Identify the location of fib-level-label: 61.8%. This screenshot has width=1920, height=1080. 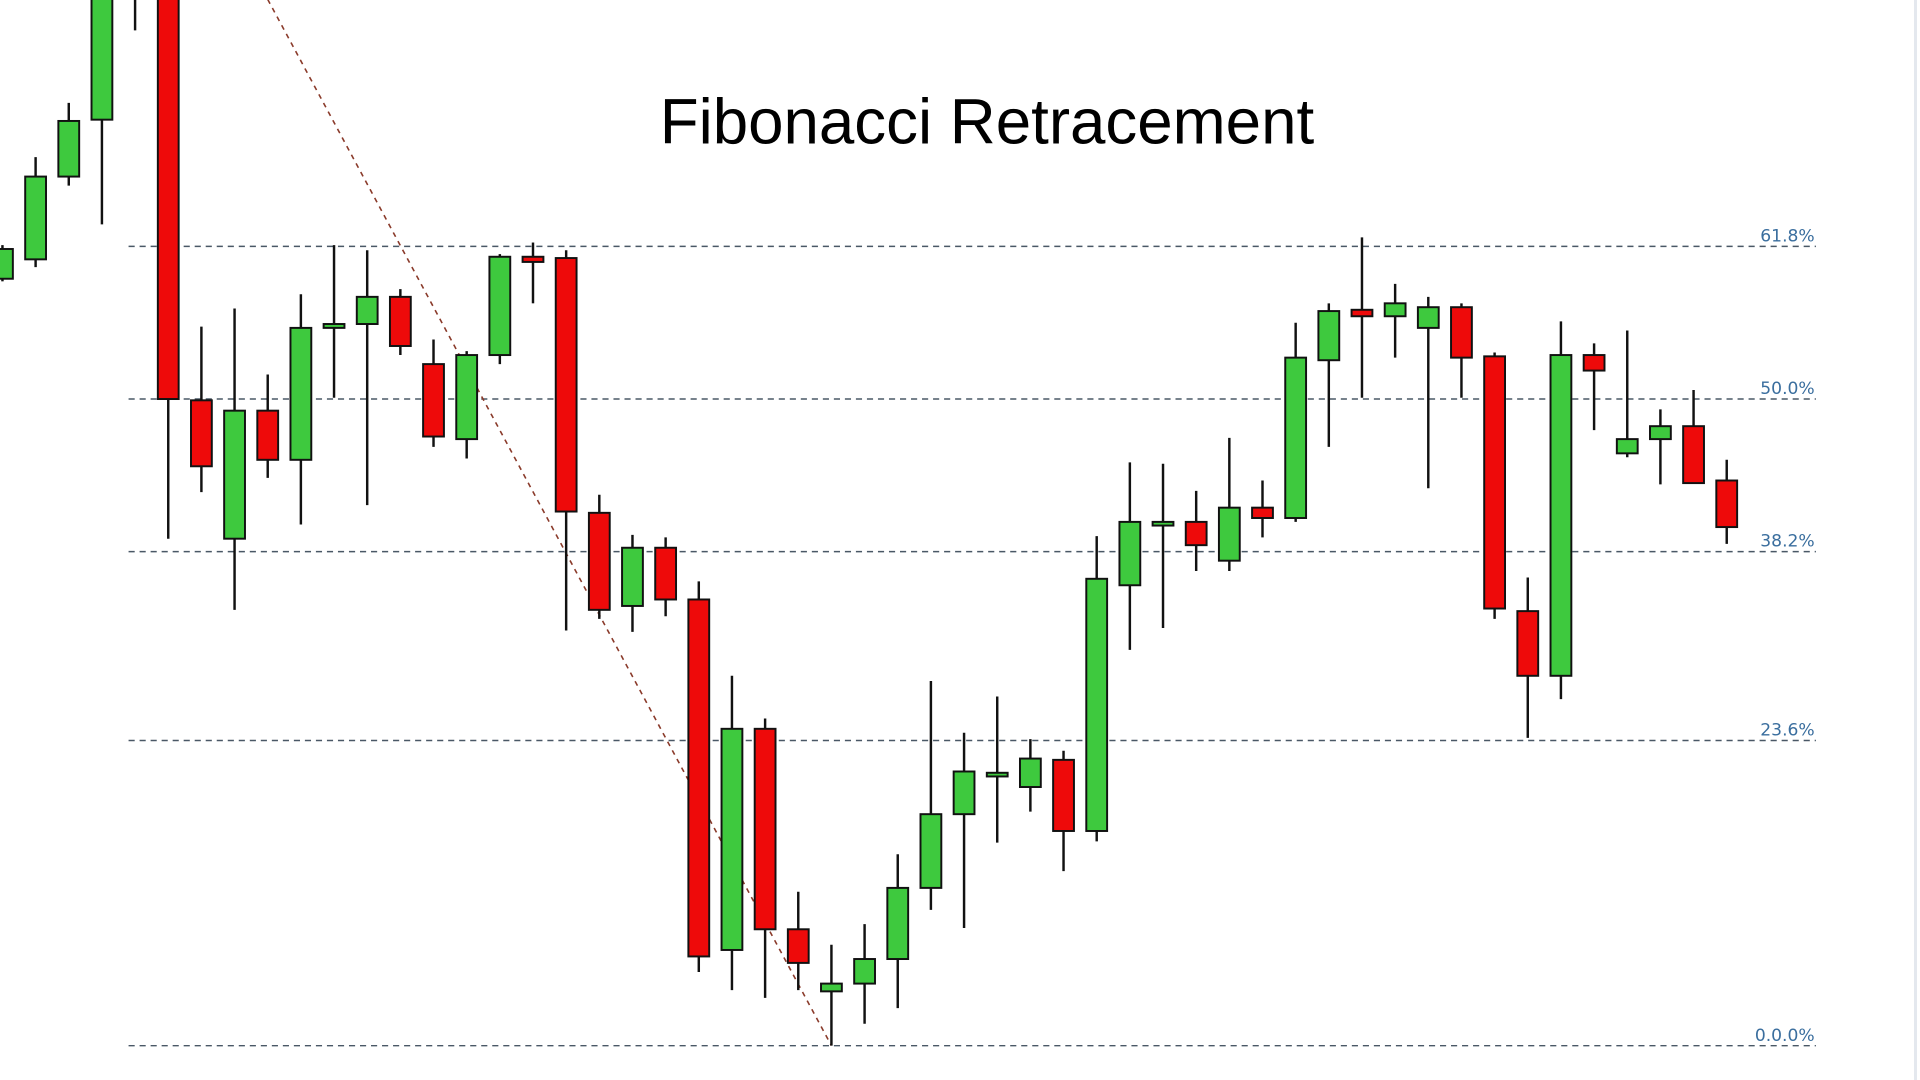
(1787, 237).